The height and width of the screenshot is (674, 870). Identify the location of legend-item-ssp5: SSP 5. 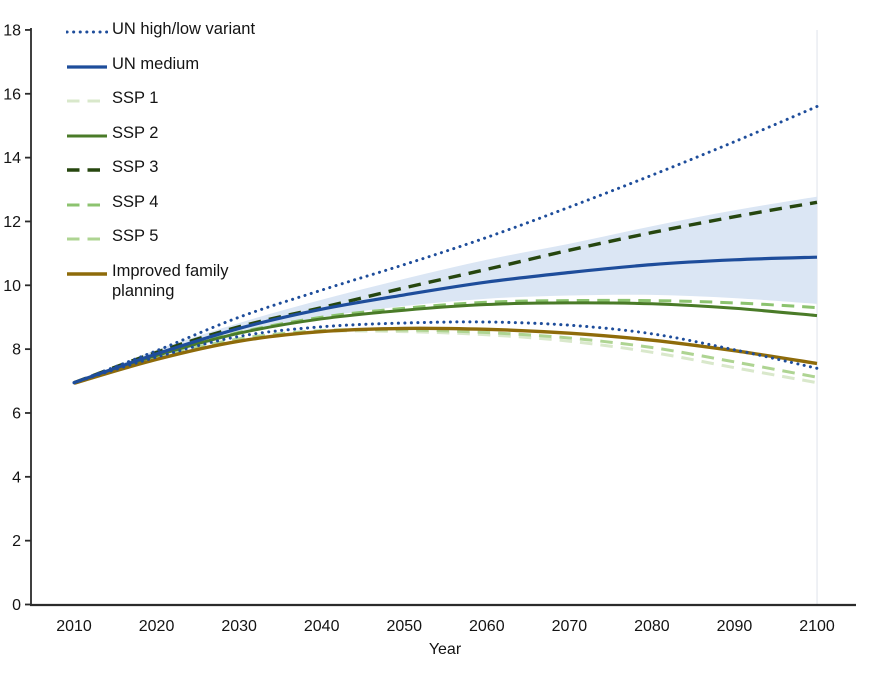
(166, 243).